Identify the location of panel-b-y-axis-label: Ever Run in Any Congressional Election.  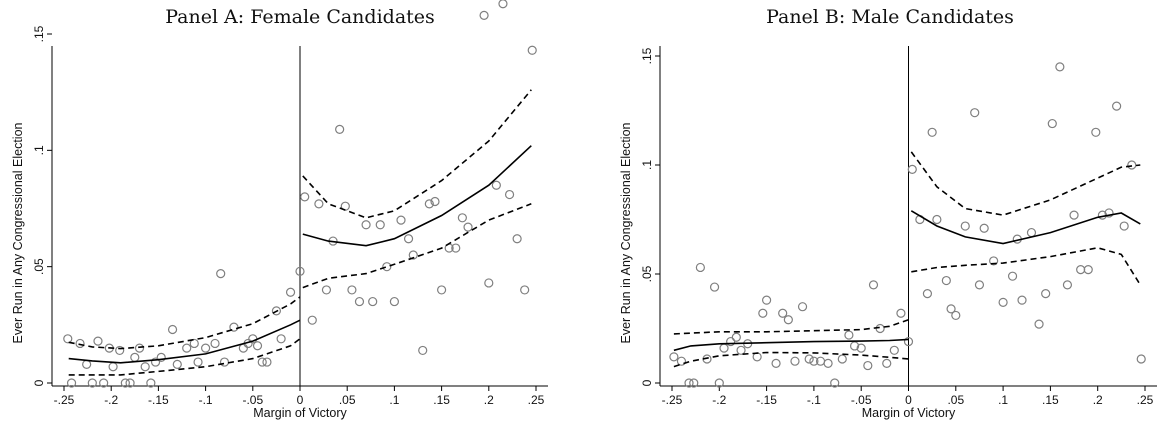
(626, 232).